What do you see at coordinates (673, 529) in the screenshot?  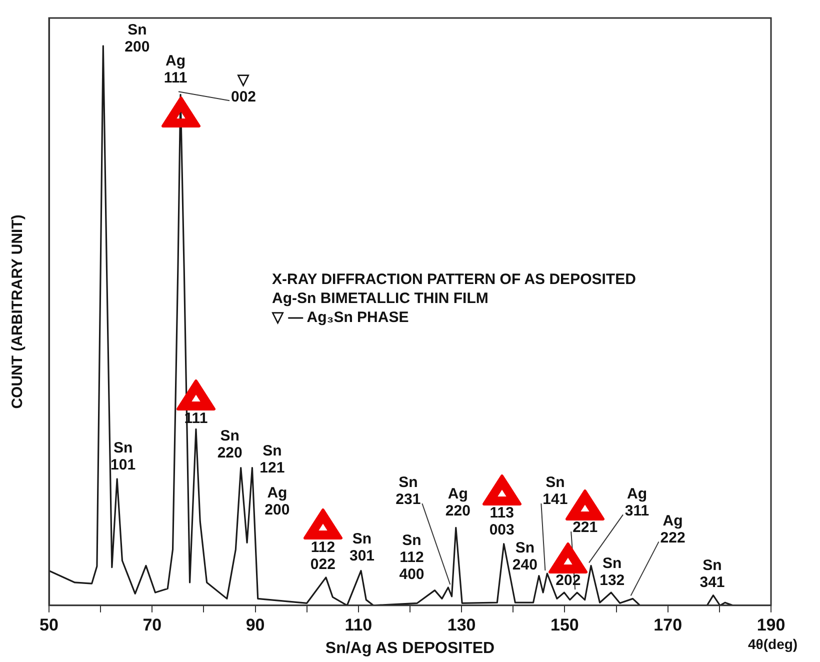 I see `annotation: Ag 222` at bounding box center [673, 529].